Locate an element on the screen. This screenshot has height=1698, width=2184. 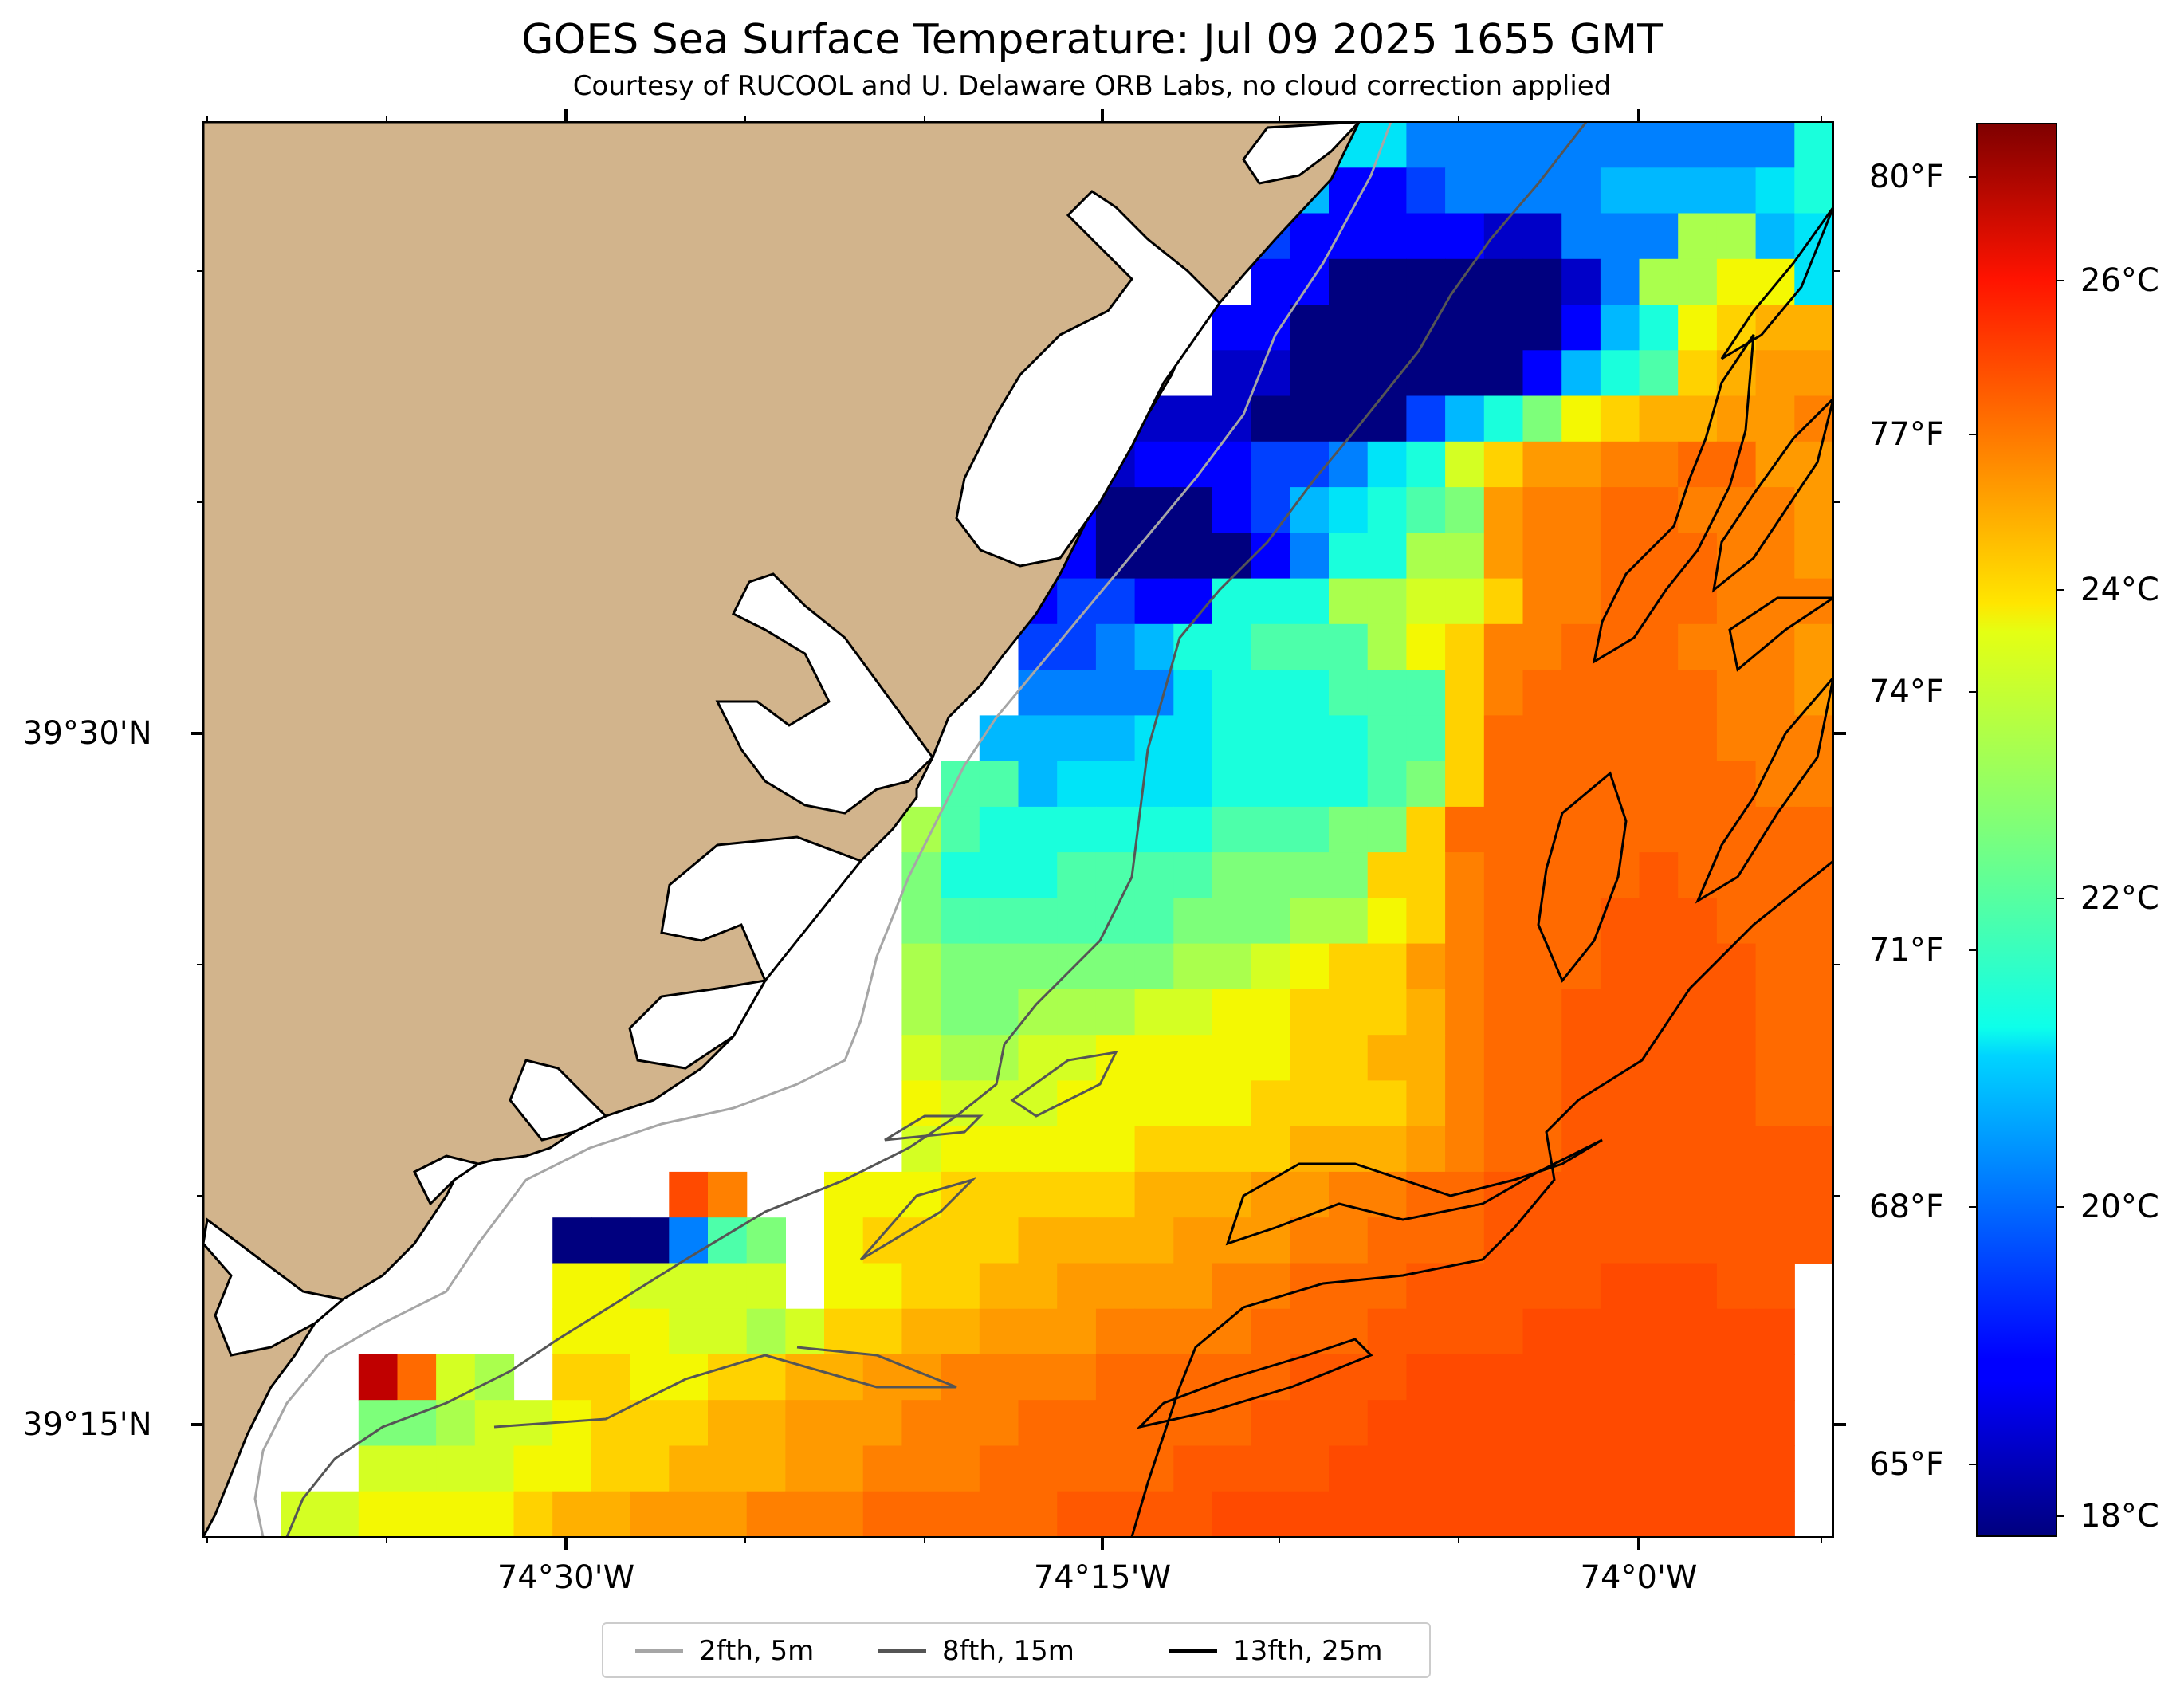
lon-label-7430: 74°30'W is located at coordinates (566, 1578).